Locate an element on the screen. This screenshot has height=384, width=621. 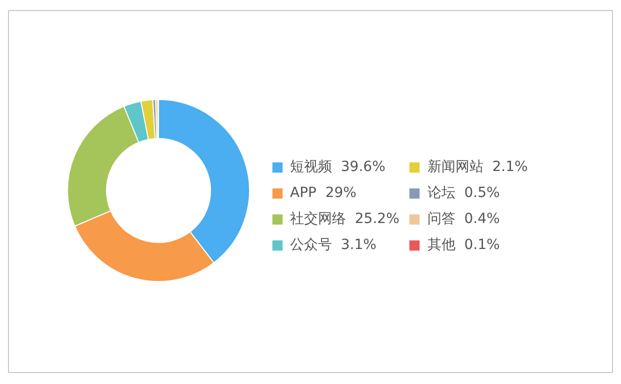
legend-label: 问答 0.4% is located at coordinates (463, 219).